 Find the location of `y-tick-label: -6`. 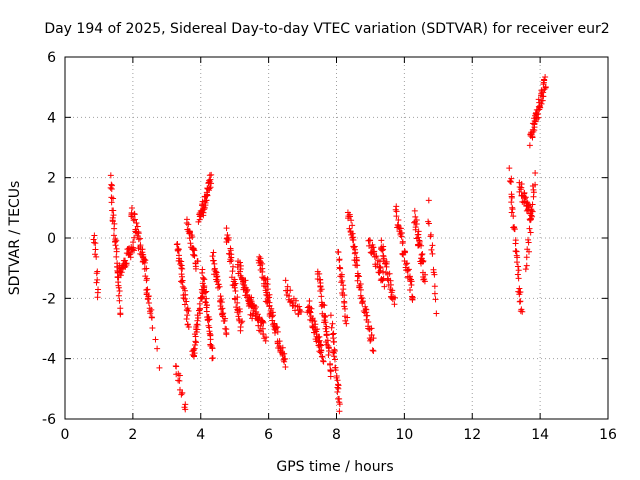

y-tick-label: -6 is located at coordinates (49, 420).